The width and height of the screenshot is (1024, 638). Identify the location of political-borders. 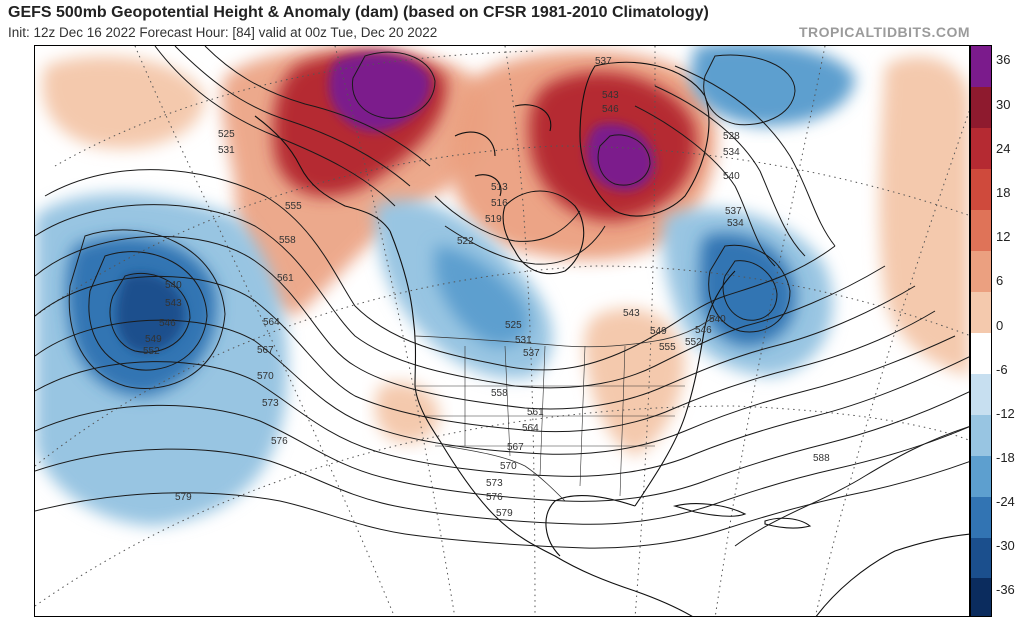
(565, 408).